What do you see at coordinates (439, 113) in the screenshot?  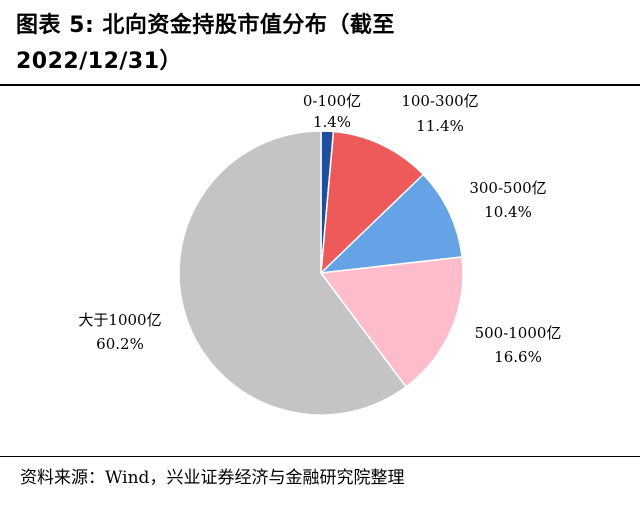 I see `slice-label-100-300: 100-300亿 11.4%` at bounding box center [439, 113].